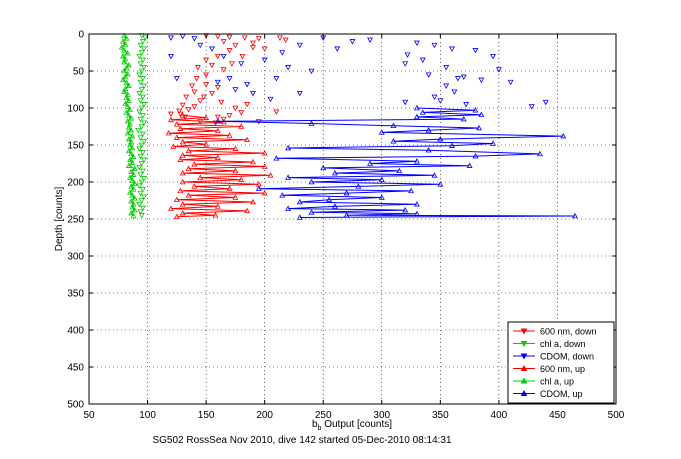 The image size is (681, 459). Describe the element at coordinates (616, 415) in the screenshot. I see `x-tick-label: 500` at that location.